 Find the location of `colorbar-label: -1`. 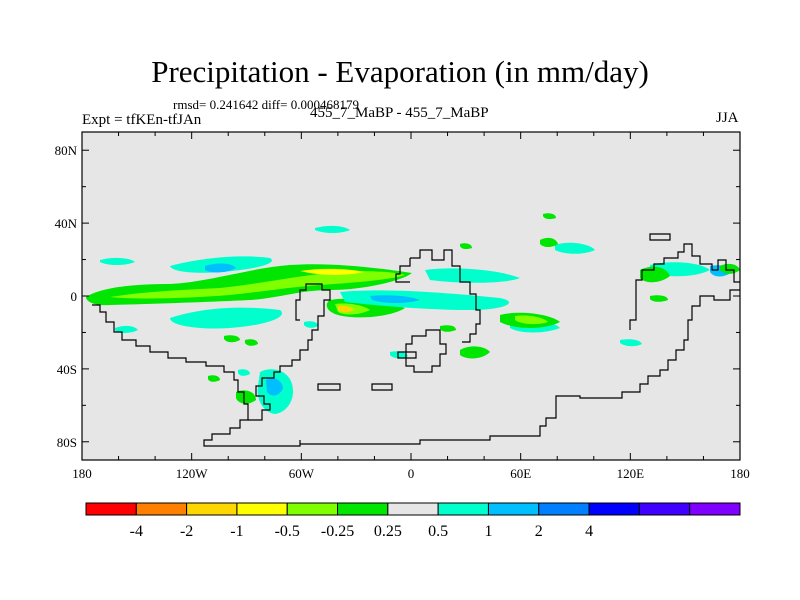

colorbar-label: -1 is located at coordinates (236, 531).